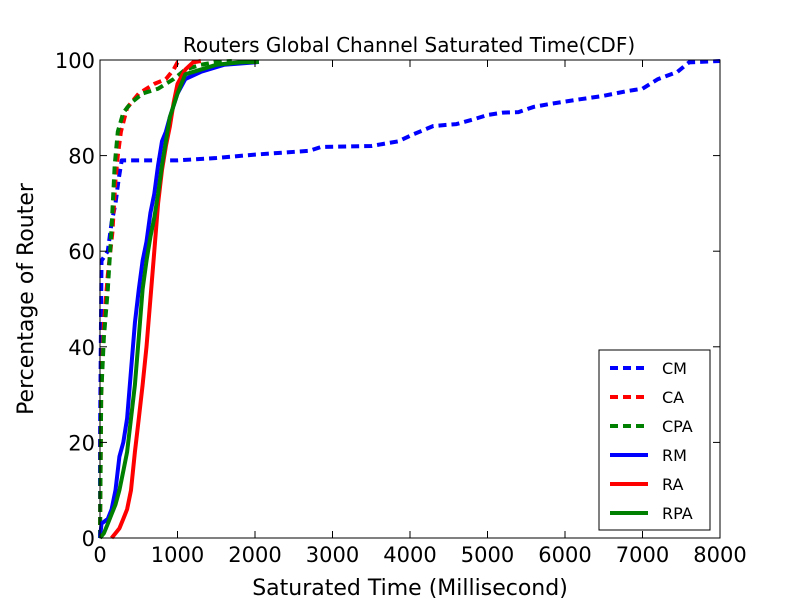  I want to click on x-tick-label: 7000, so click(642, 555).